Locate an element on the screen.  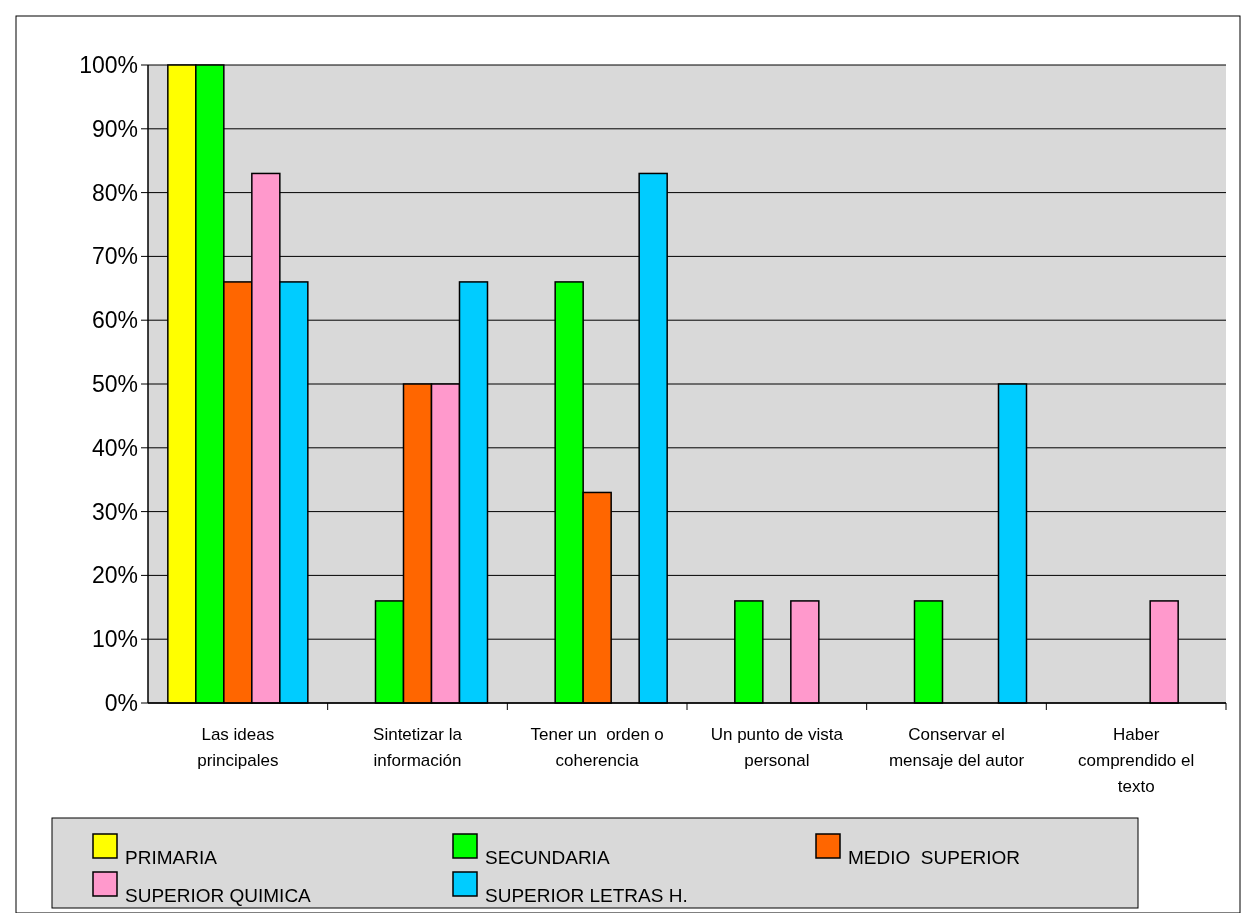
y-tick-label: 40% is located at coordinates (114, 447).